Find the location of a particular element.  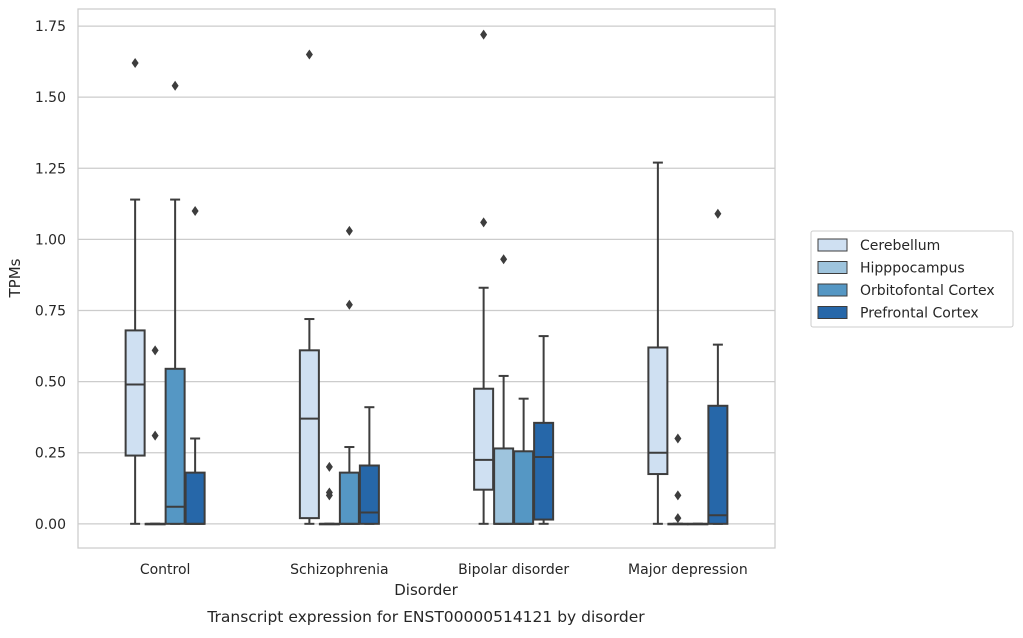

legend-label: Hipppocampus is located at coordinates (912, 269).